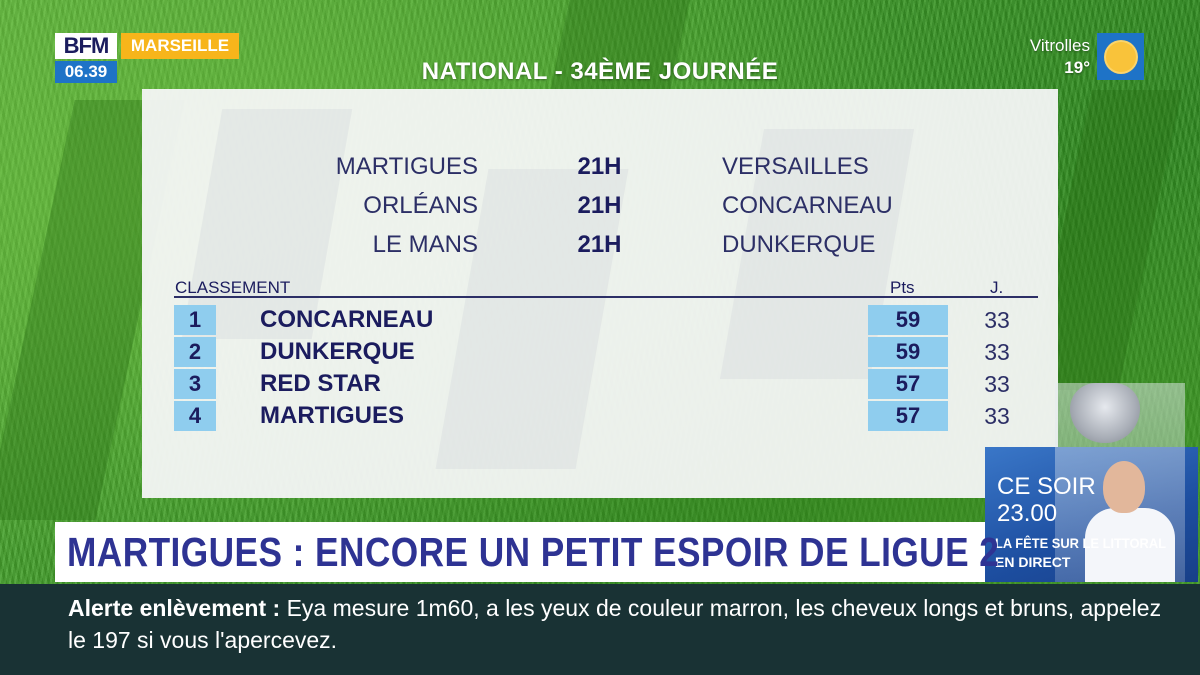 The height and width of the screenshot is (675, 1200). I want to click on home-team: LE MANS, so click(425, 244).